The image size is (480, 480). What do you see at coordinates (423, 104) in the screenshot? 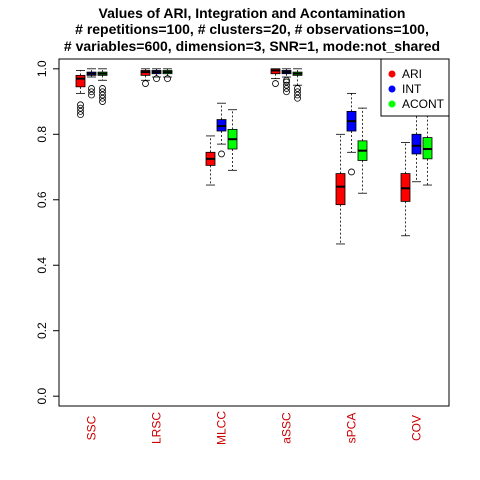
I see `legend-label-acont: ACONT` at bounding box center [423, 104].